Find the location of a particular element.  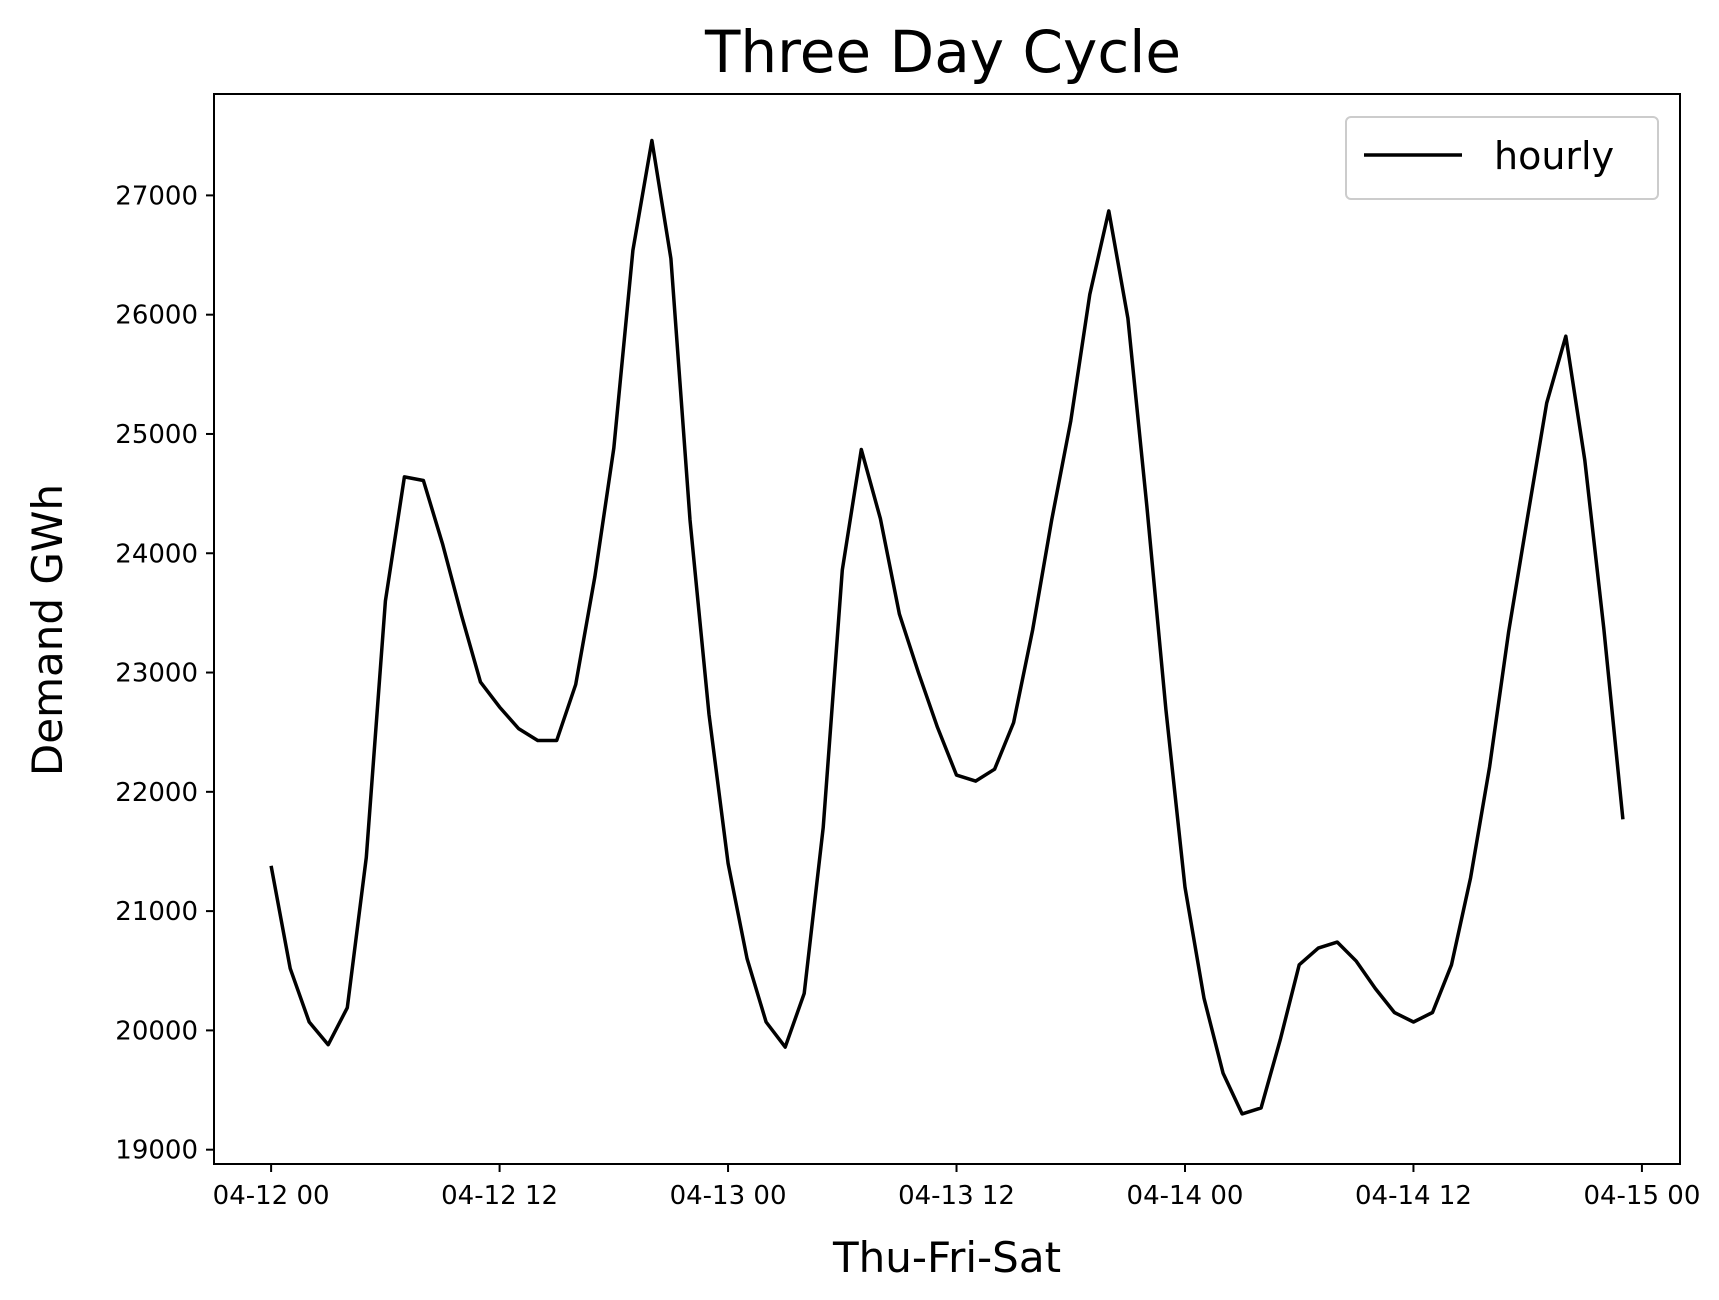

y-tick-label: 22000 is located at coordinates (156, 793).